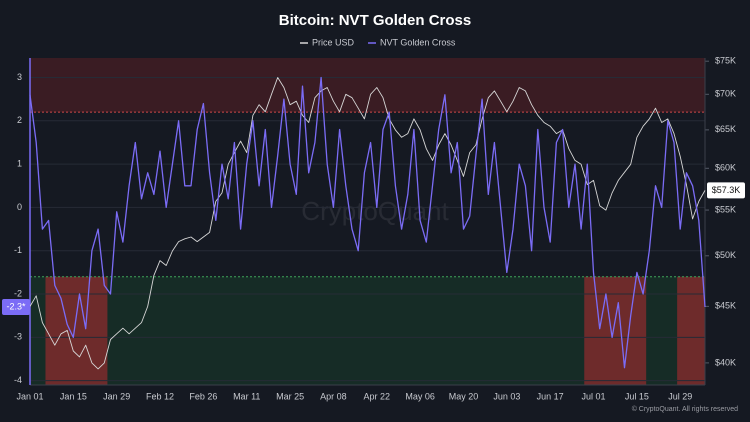  What do you see at coordinates (637, 396) in the screenshot?
I see `x-tick-label: Jul 15` at bounding box center [637, 396].